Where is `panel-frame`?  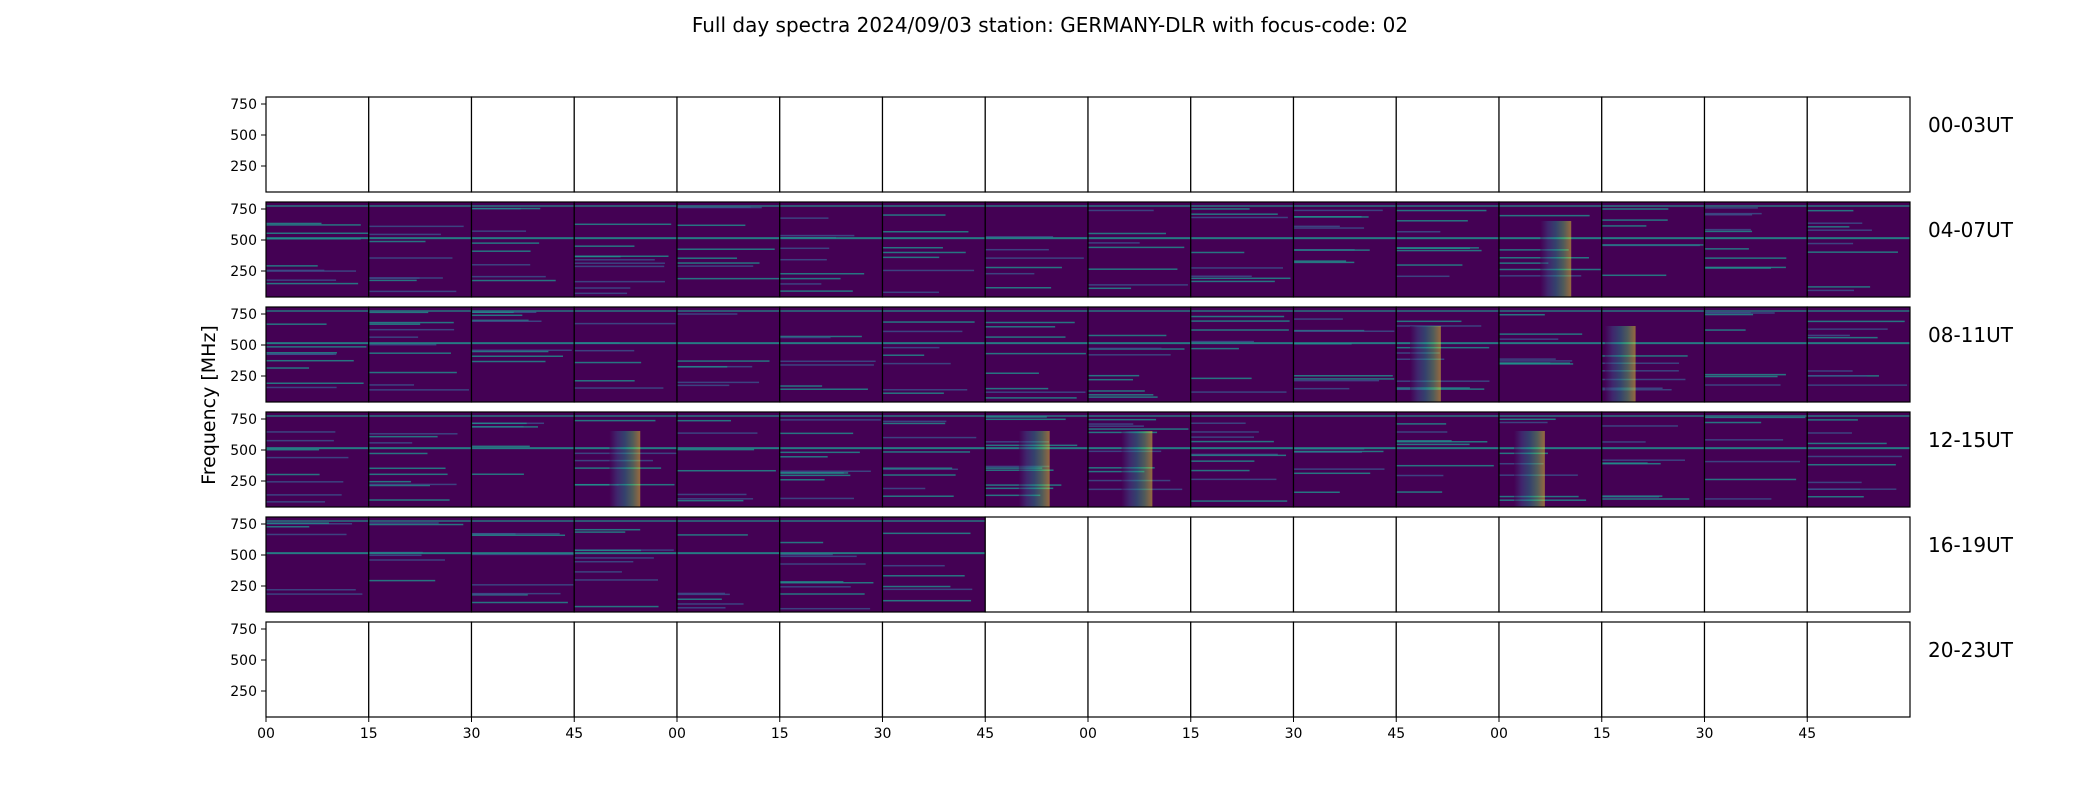 panel-frame is located at coordinates (1858, 144).